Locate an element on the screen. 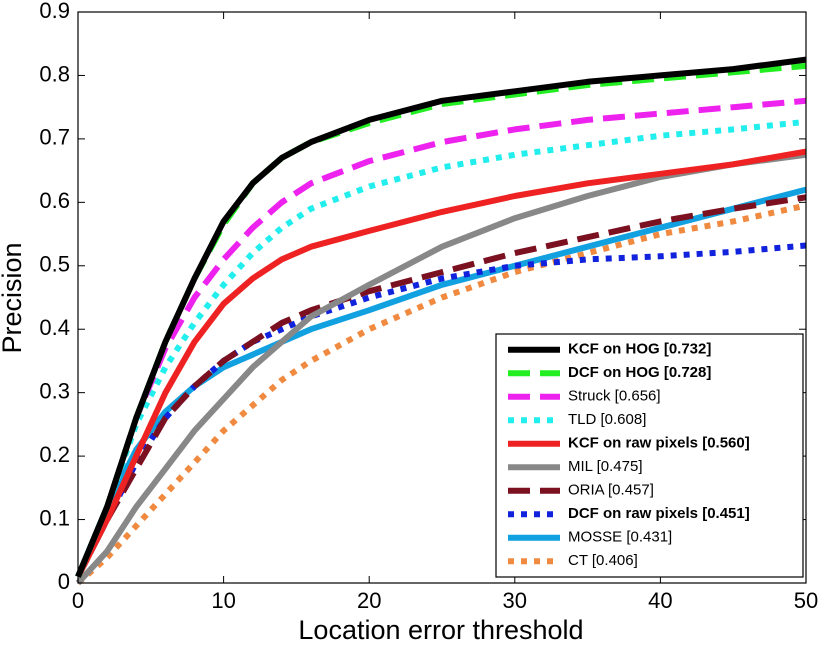 This screenshot has width=820, height=646. x-tick-label: 0 is located at coordinates (78, 600).